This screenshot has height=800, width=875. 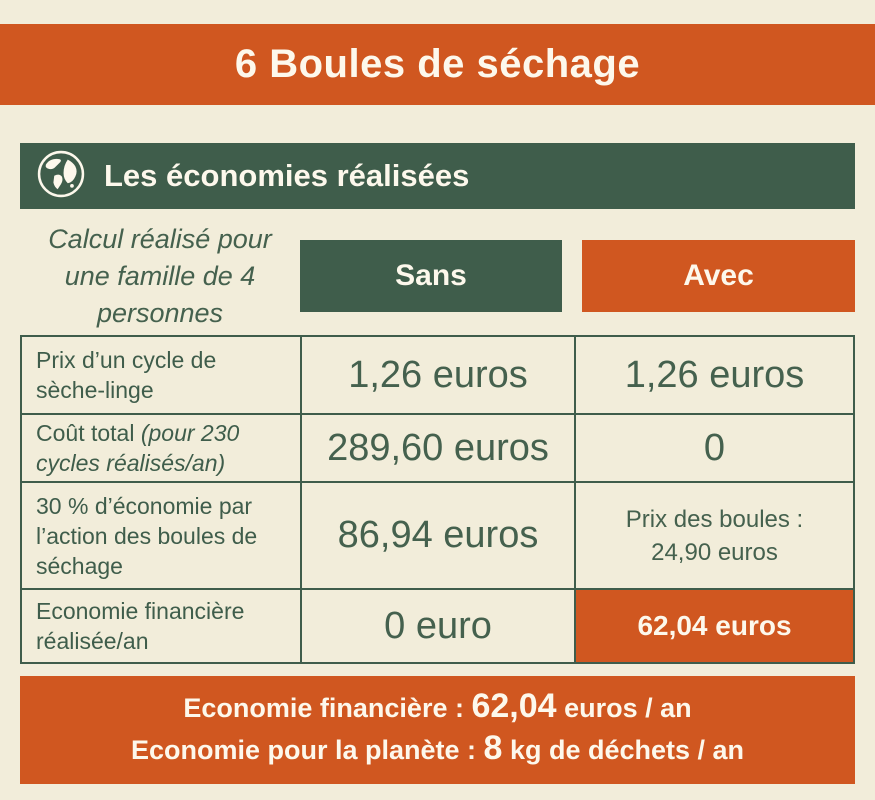 I want to click on cell-sans-savings-30pct: 86,94 euros, so click(x=438, y=535).